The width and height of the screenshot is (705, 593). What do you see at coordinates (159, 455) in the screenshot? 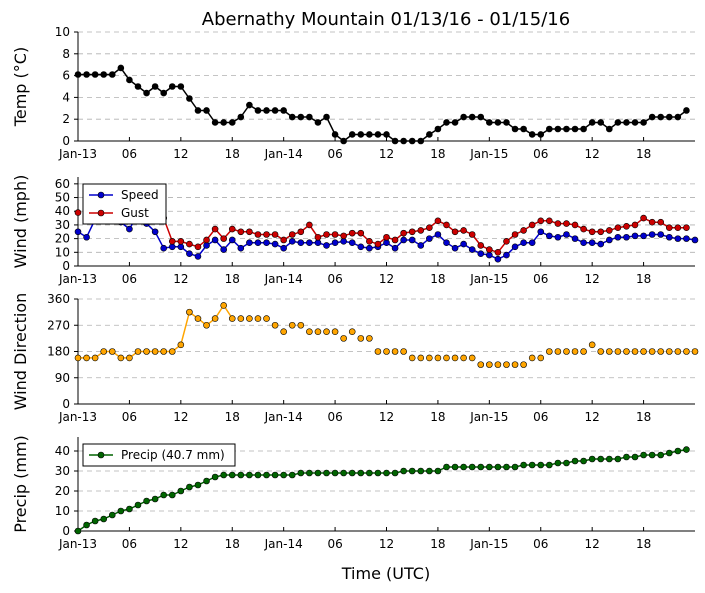
I see `legend-box` at bounding box center [159, 455].